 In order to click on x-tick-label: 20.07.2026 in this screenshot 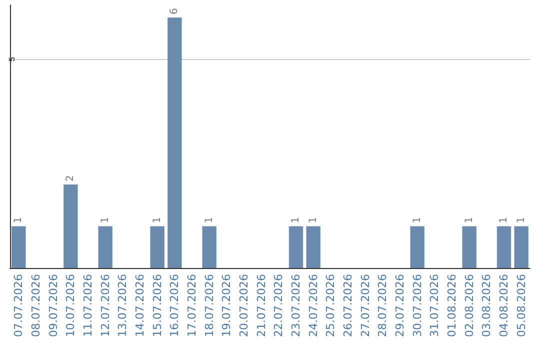, I will do `click(244, 306)`.